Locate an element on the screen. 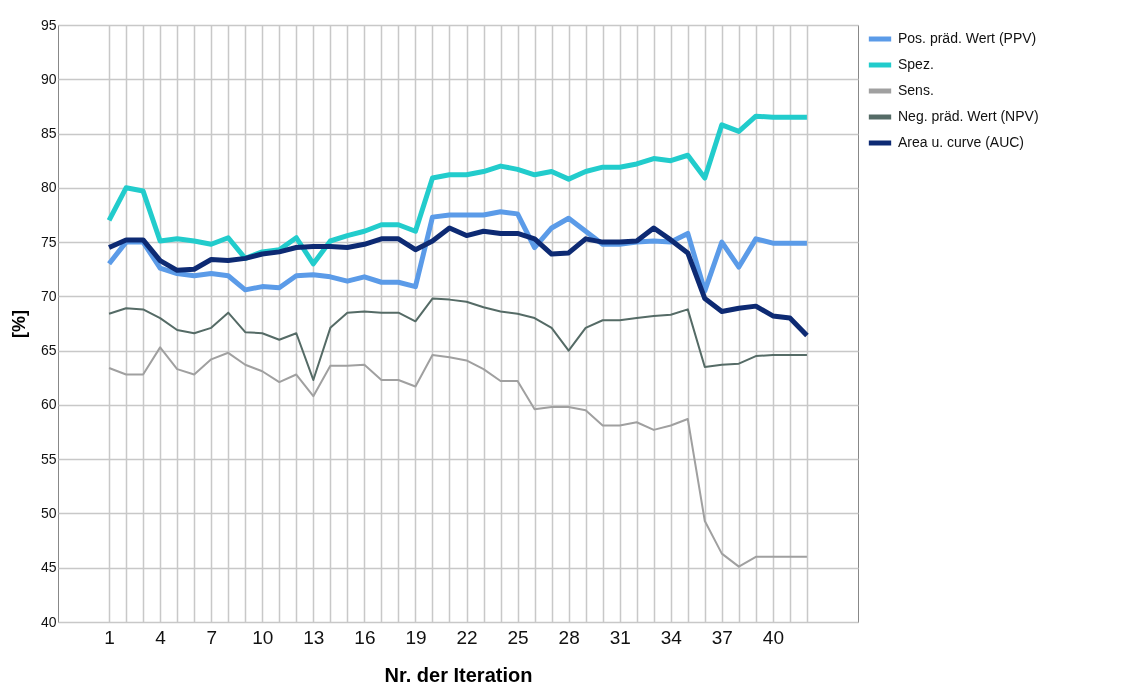 This screenshot has width=1134, height=691. x-tick-label: 40 is located at coordinates (773, 637).